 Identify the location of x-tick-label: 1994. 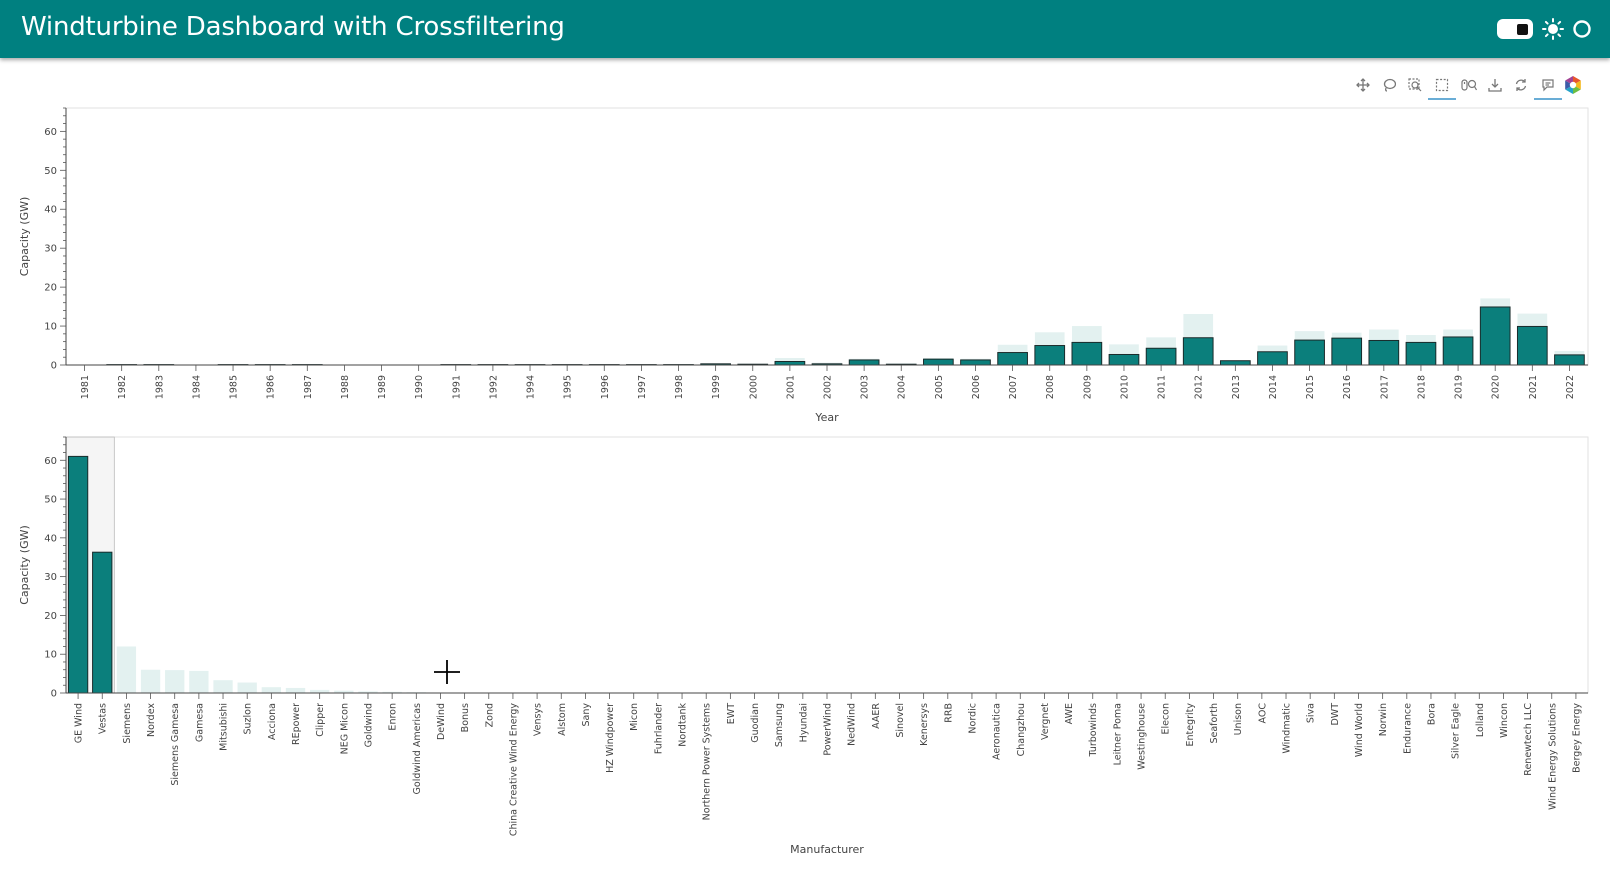
(531, 387).